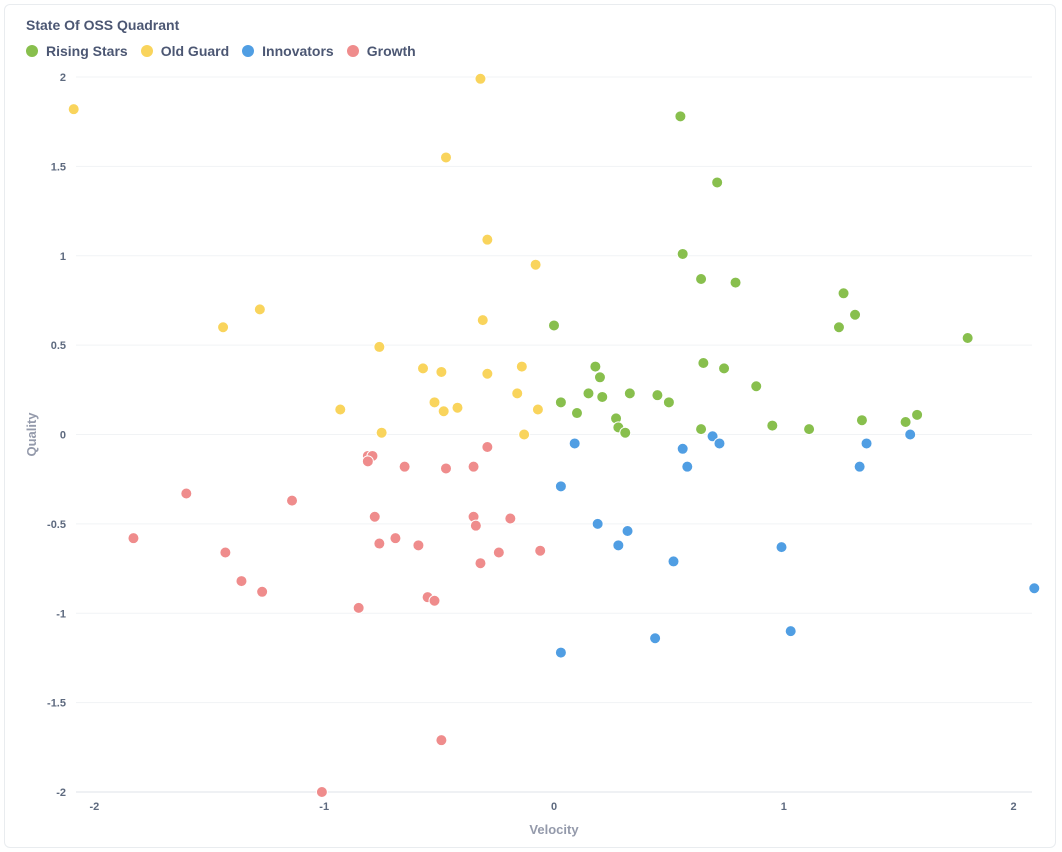 This screenshot has height=852, width=1062. What do you see at coordinates (77, 51) in the screenshot?
I see `legend-item-rising-stars: Rising Stars` at bounding box center [77, 51].